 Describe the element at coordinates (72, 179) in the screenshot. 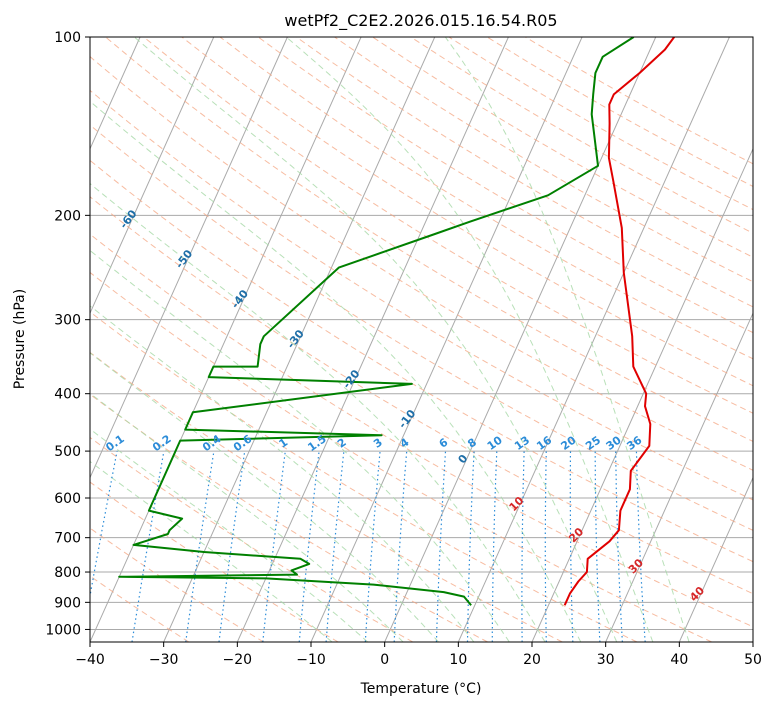

I see `isotherm-label: -70` at that location.